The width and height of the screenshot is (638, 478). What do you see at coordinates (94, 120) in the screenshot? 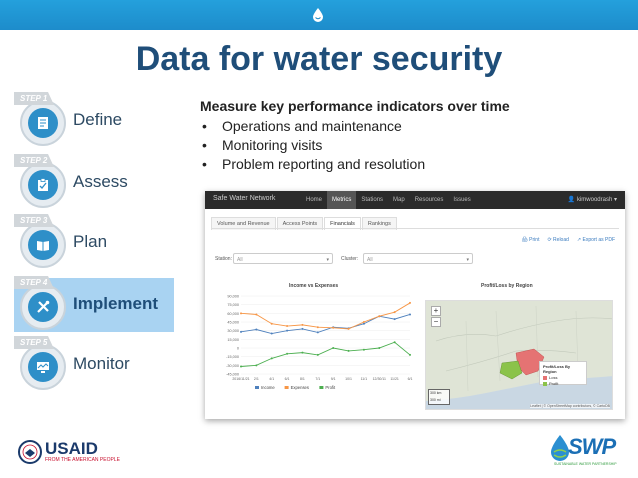
I see `step-define: STEP 1 Define` at bounding box center [94, 120].